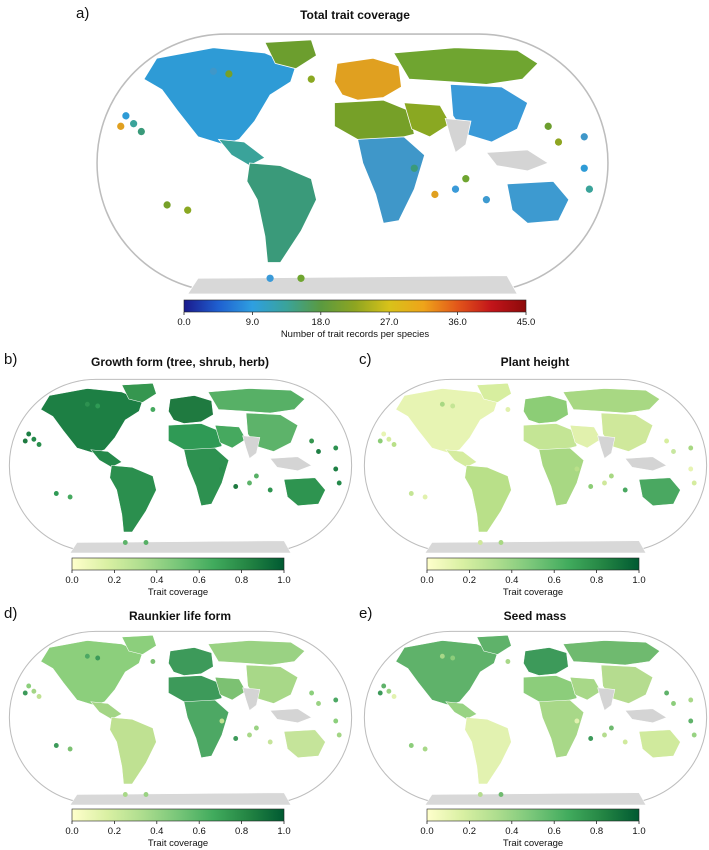  What do you see at coordinates (156, 580) in the screenshot?
I see `legend-tick-label: 0.4` at bounding box center [156, 580].